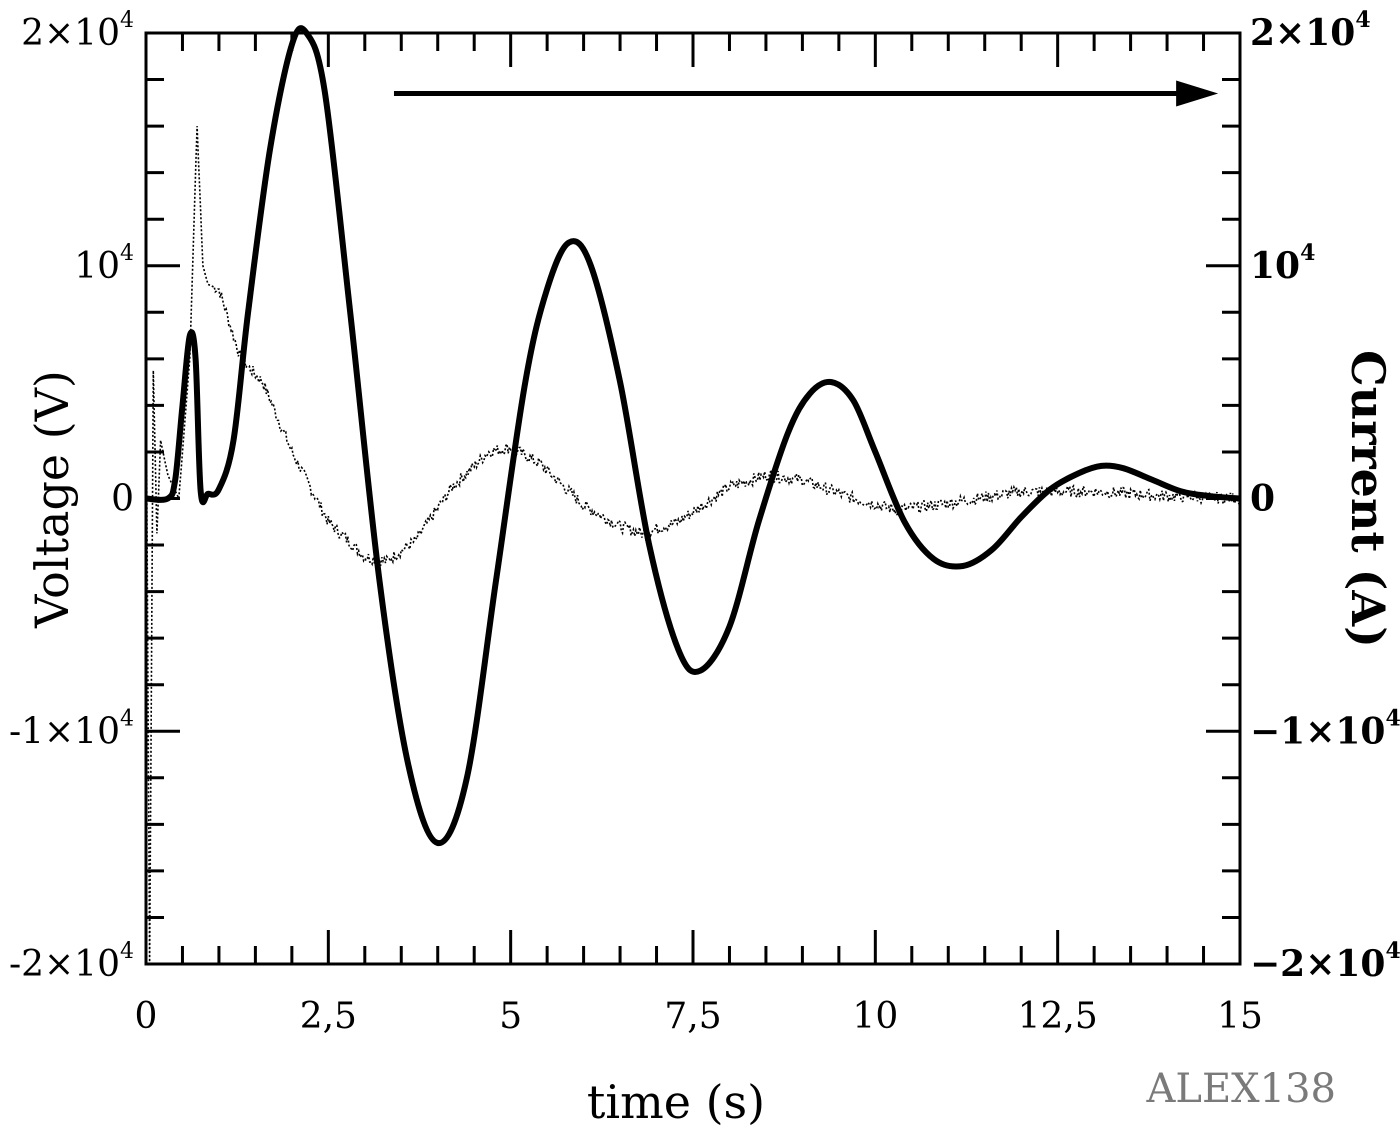  I want to click on y-right-tick-label: −2×104, so click(1325, 961).